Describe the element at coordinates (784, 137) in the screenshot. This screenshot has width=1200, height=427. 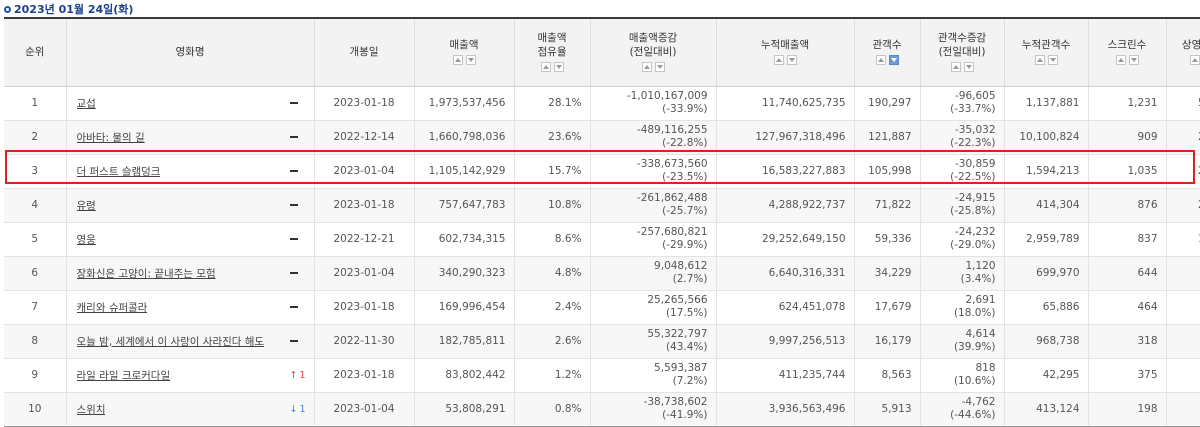
I see `accumulated-sales-cell: 127,967,318,496` at that location.